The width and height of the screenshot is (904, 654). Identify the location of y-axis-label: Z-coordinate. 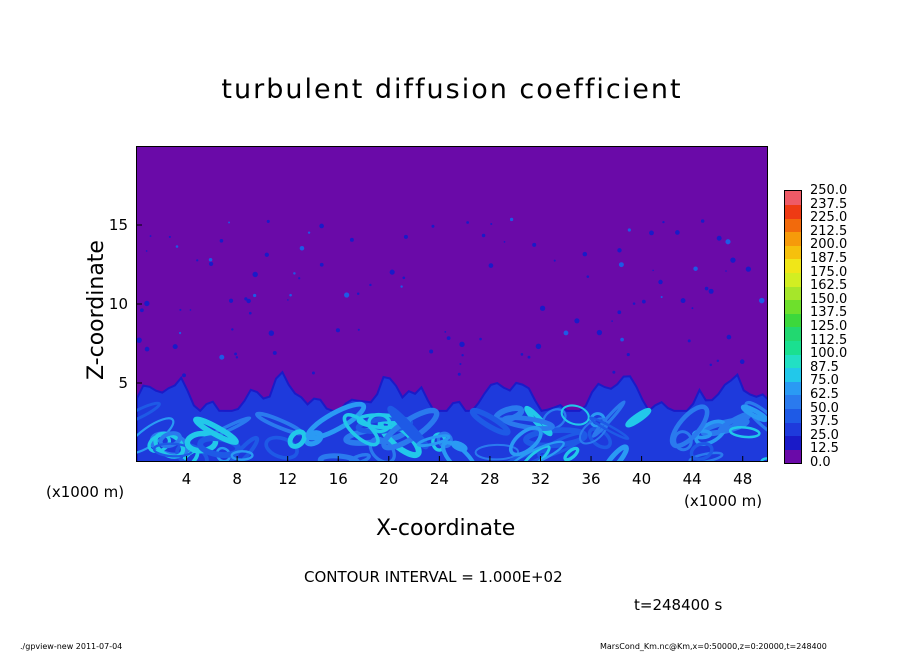
(96, 310).